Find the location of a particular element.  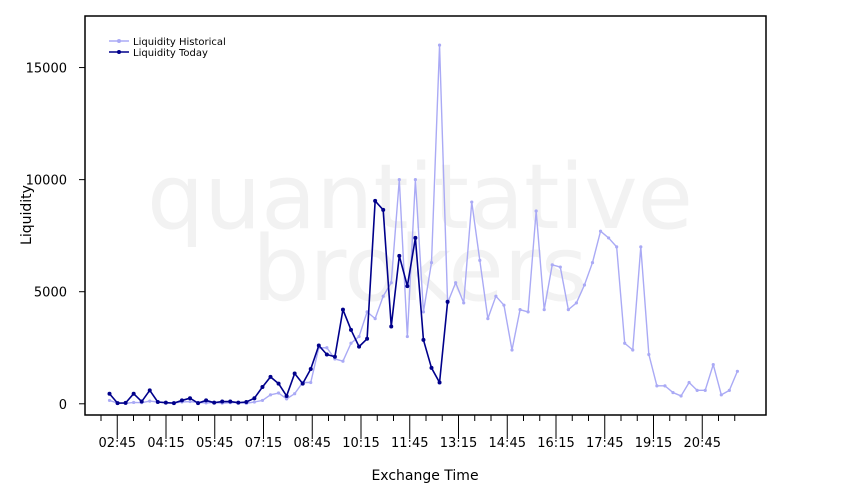

x-tick-label: 07:15 is located at coordinates (263, 443).